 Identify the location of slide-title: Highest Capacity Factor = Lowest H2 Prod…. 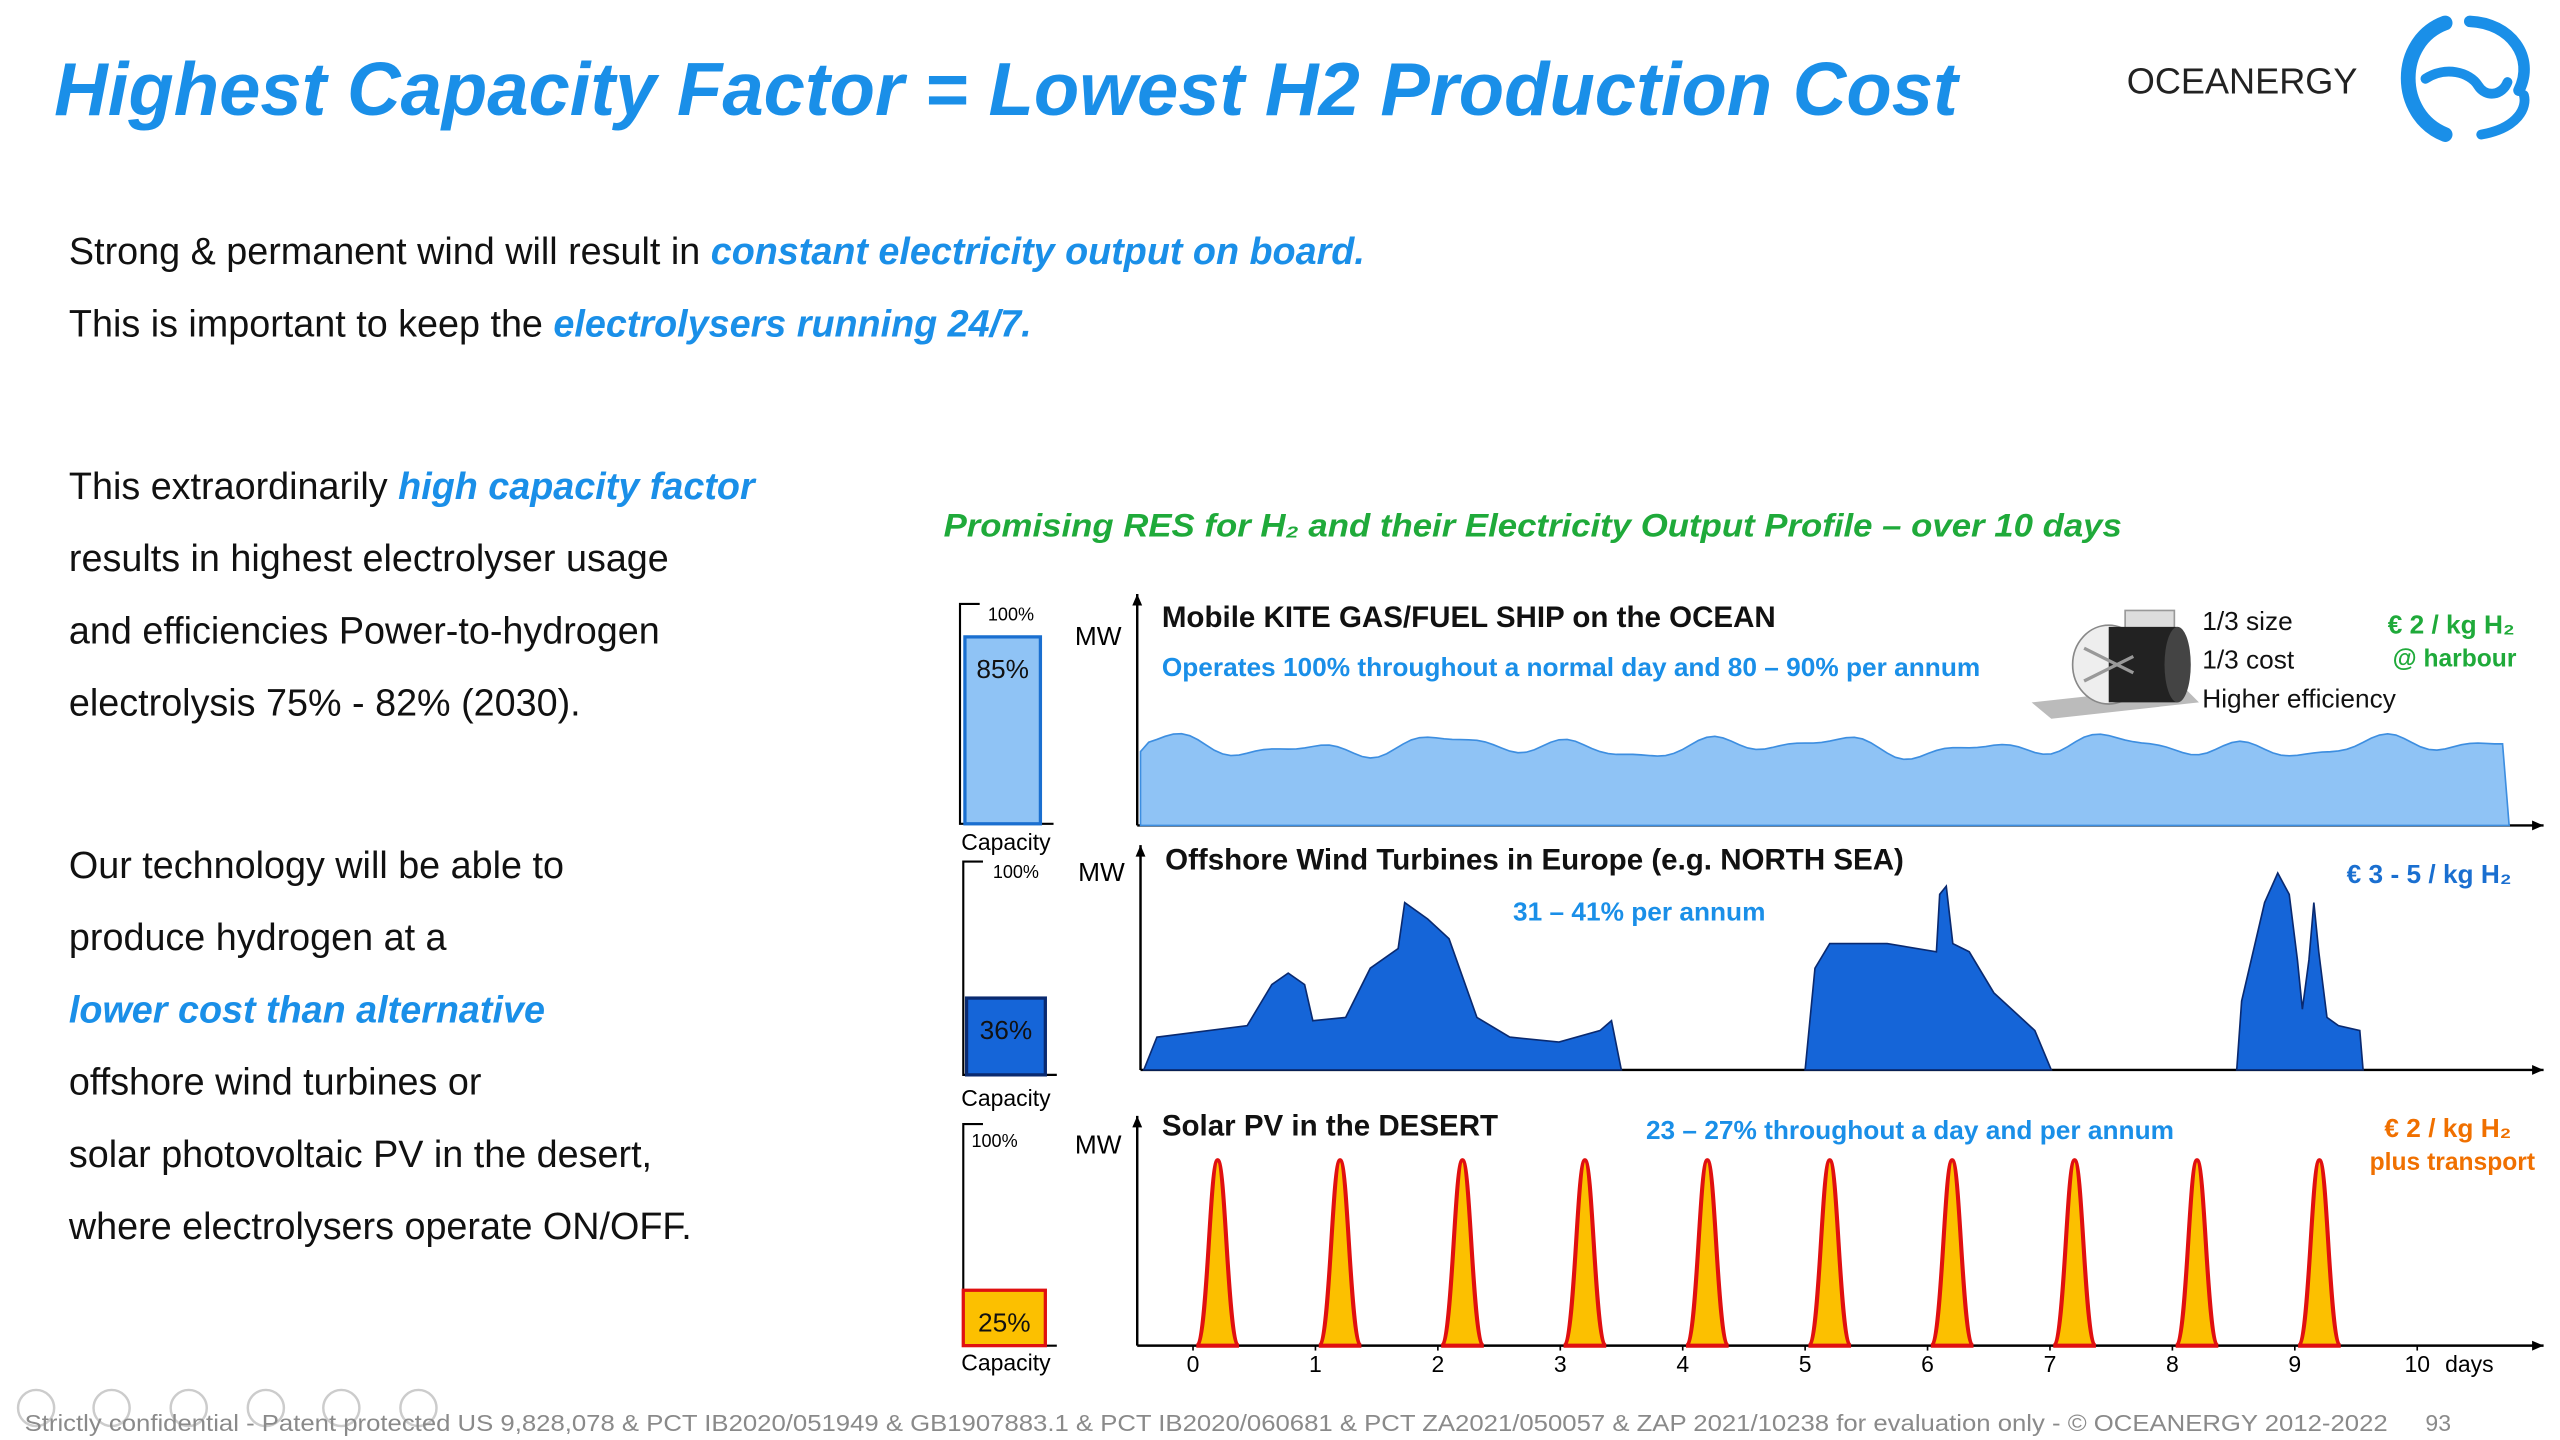
(1007, 89).